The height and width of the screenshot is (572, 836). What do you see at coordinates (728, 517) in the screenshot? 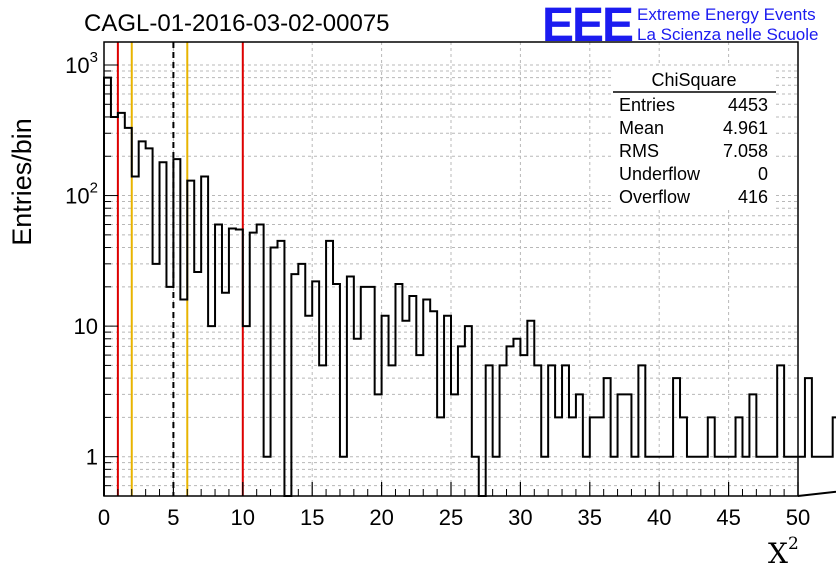
I see `x-tick-label: 45` at bounding box center [728, 517].